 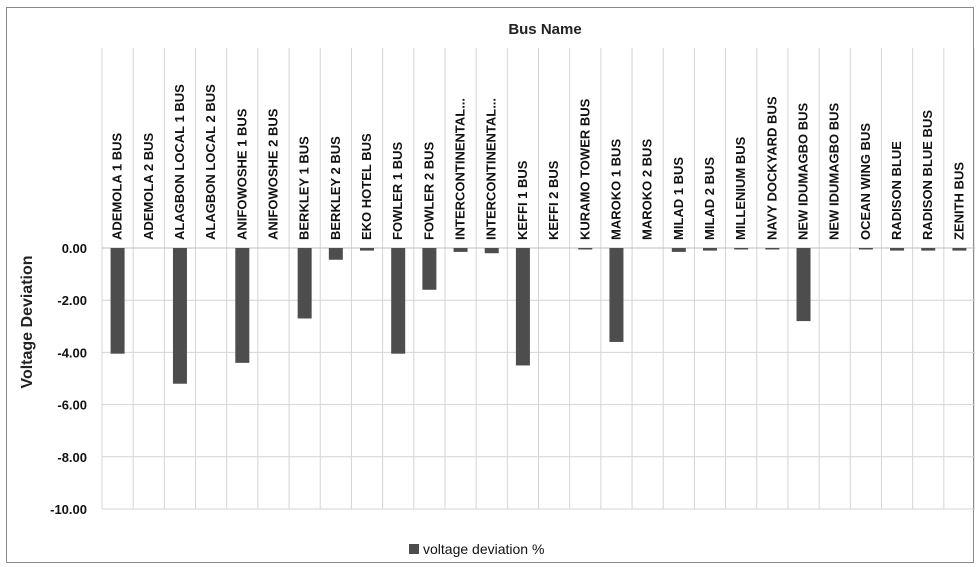 What do you see at coordinates (709, 198) in the screenshot?
I see `category-label: MILAD 2 BUS` at bounding box center [709, 198].